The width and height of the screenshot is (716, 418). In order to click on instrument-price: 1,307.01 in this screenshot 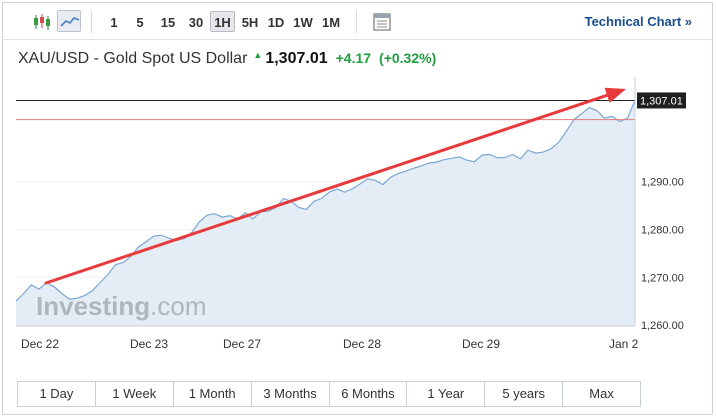, I will do `click(296, 58)`.